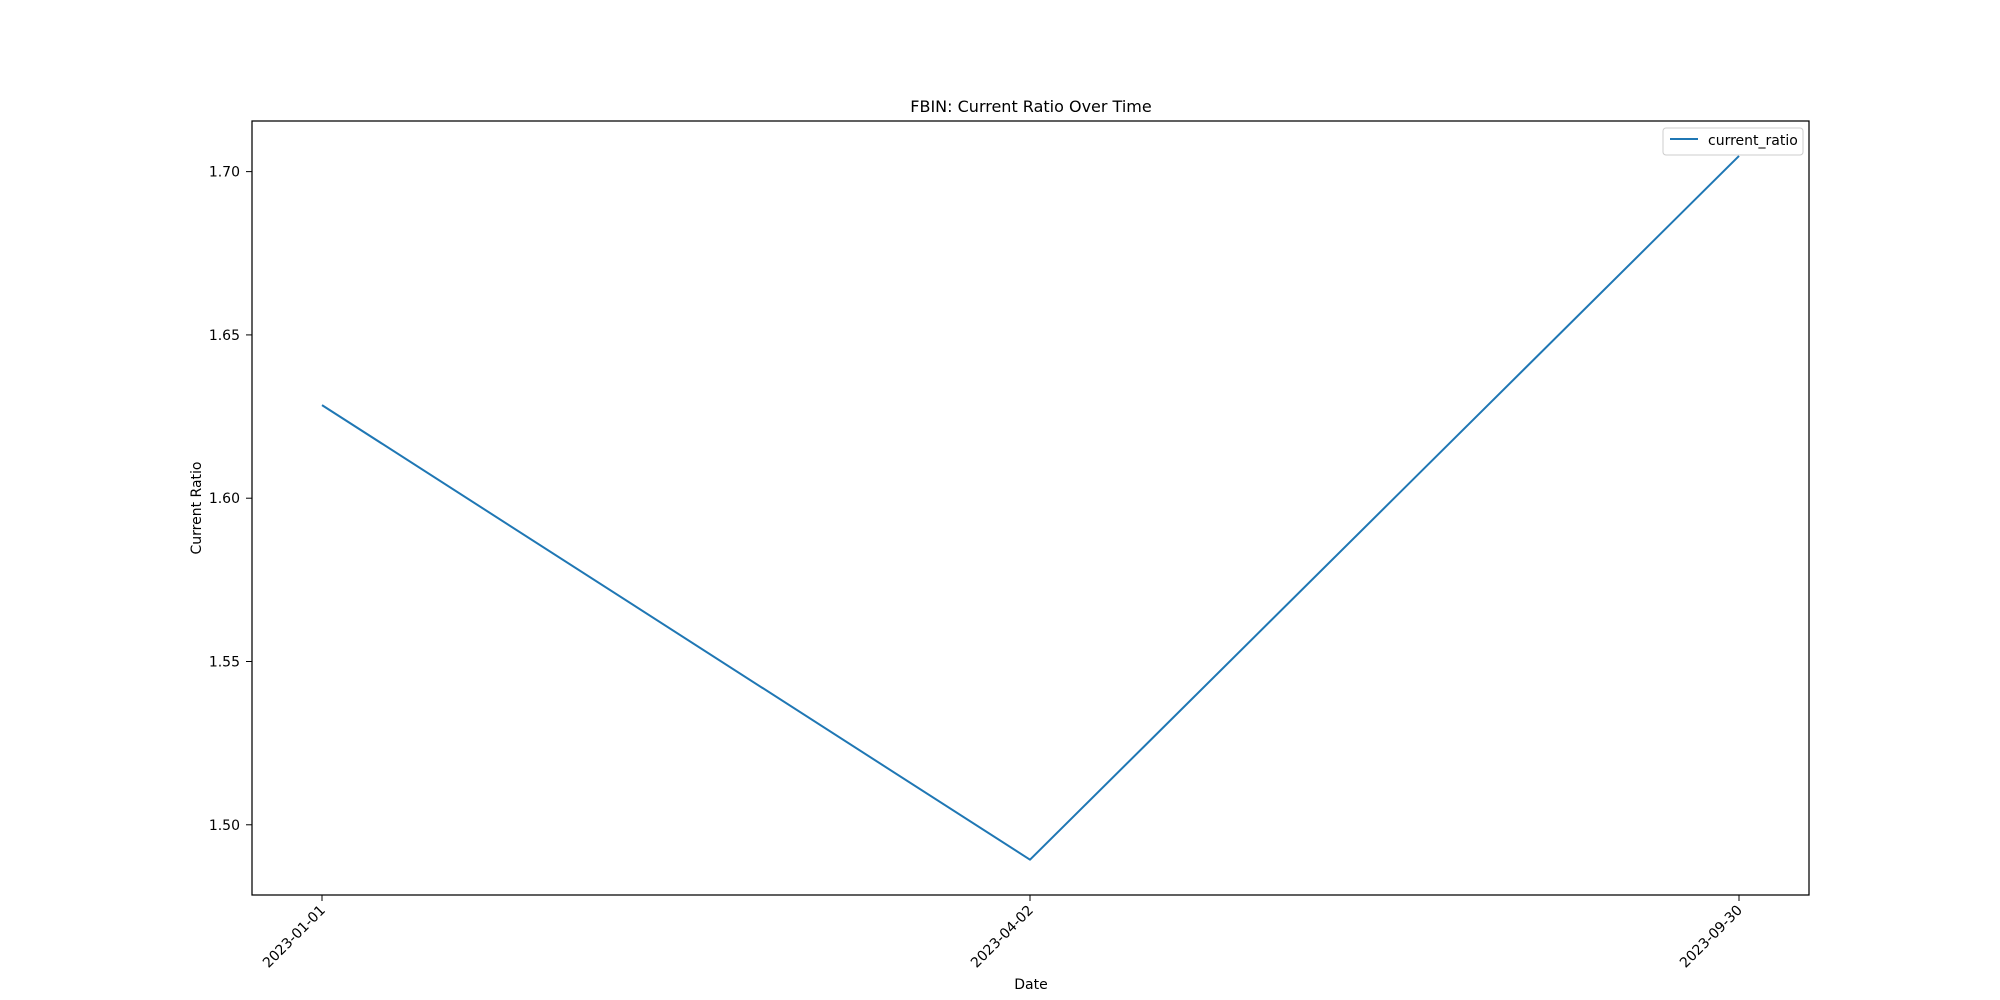 The width and height of the screenshot is (2000, 1000). I want to click on x-tick-label: 2023-04-02, so click(1002, 937).